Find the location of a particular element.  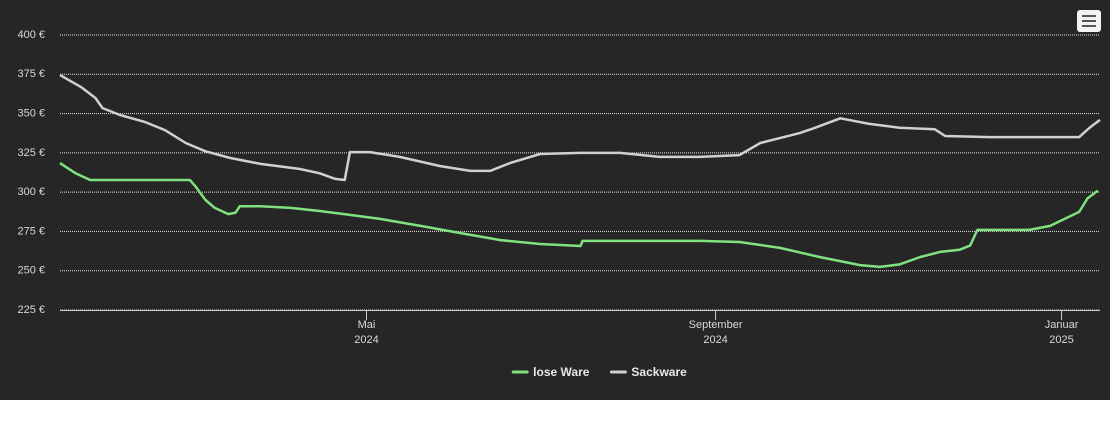

legend: lose Ware Sackware is located at coordinates (599, 372).